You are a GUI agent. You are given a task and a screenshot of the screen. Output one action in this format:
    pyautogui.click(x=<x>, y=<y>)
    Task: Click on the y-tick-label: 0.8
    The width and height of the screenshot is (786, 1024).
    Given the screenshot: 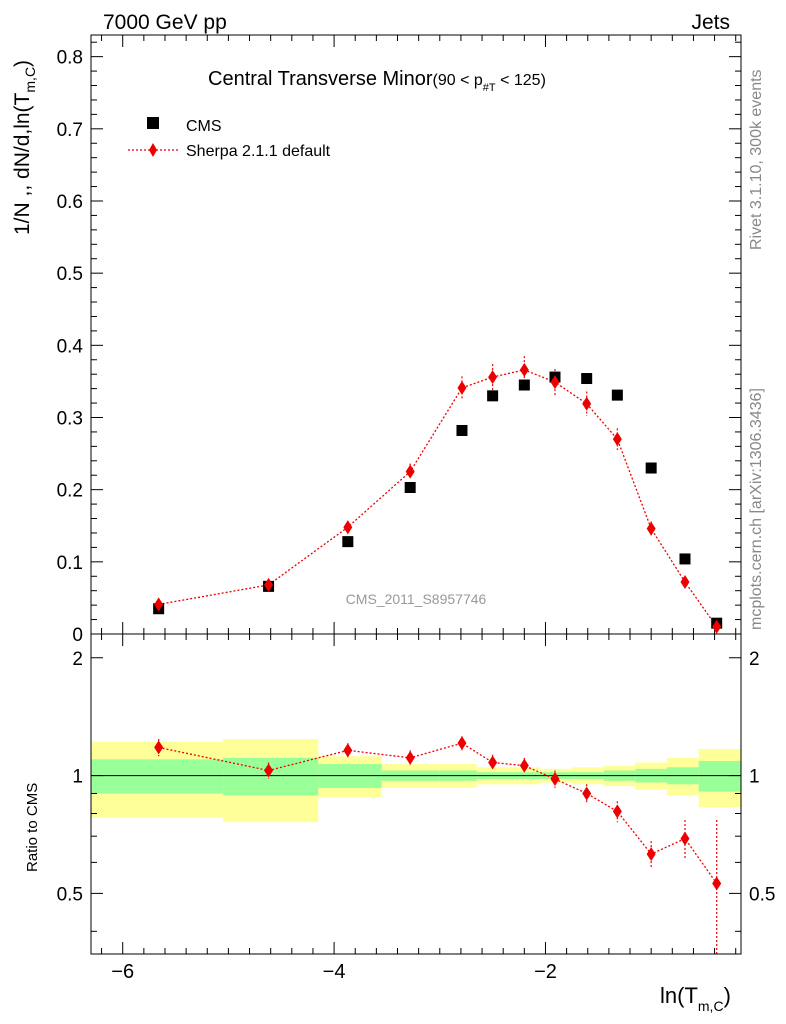 What is the action you would take?
    pyautogui.click(x=70, y=58)
    